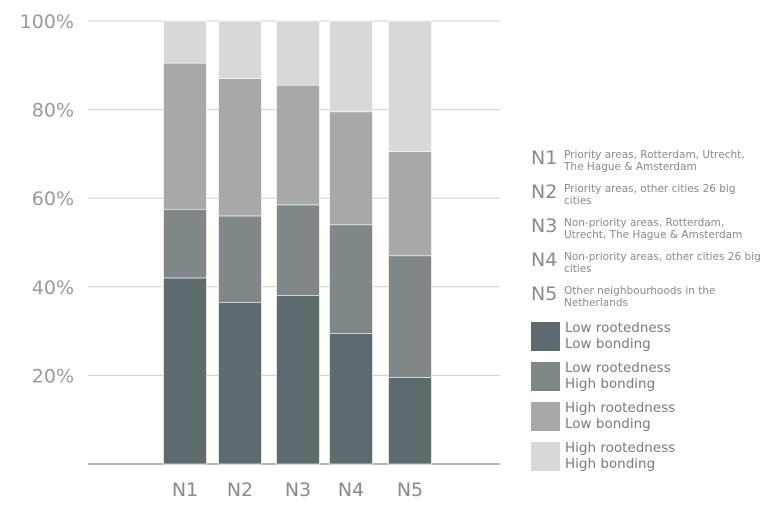  Describe the element at coordinates (544, 192) in the screenshot. I see `legend-neighbourhood-code: N2` at that location.